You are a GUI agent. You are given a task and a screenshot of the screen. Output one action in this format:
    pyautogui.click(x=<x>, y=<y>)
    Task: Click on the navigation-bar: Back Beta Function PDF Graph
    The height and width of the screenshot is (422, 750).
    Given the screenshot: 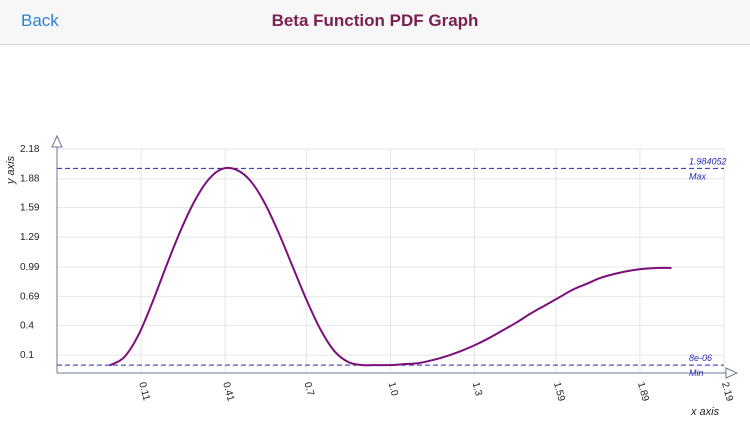 What is the action you would take?
    pyautogui.click(x=375, y=22)
    